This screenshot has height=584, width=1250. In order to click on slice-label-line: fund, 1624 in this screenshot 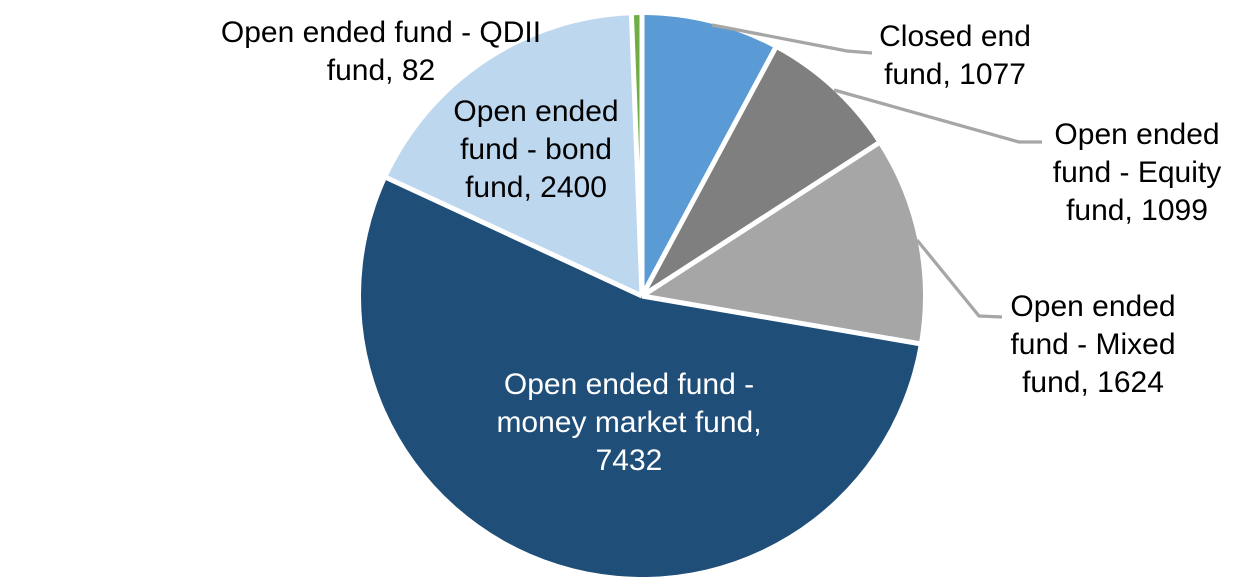, I will do `click(1093, 382)`.